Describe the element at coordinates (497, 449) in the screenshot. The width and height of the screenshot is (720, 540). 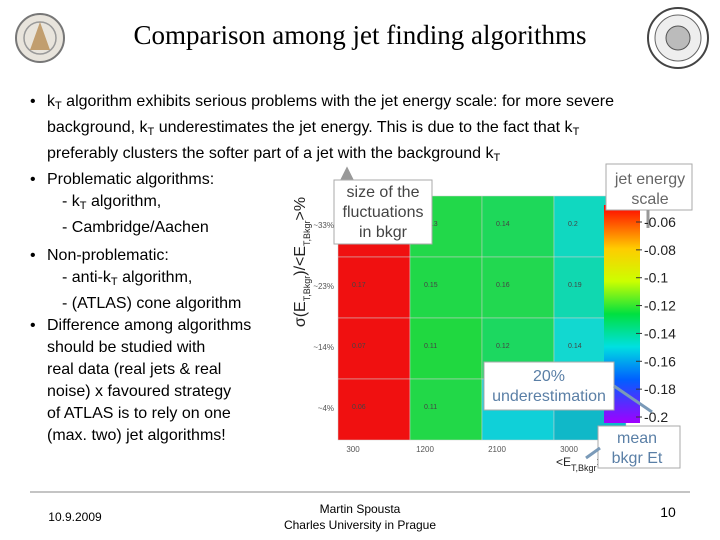
I see `x-tick-label: 2100` at that location.